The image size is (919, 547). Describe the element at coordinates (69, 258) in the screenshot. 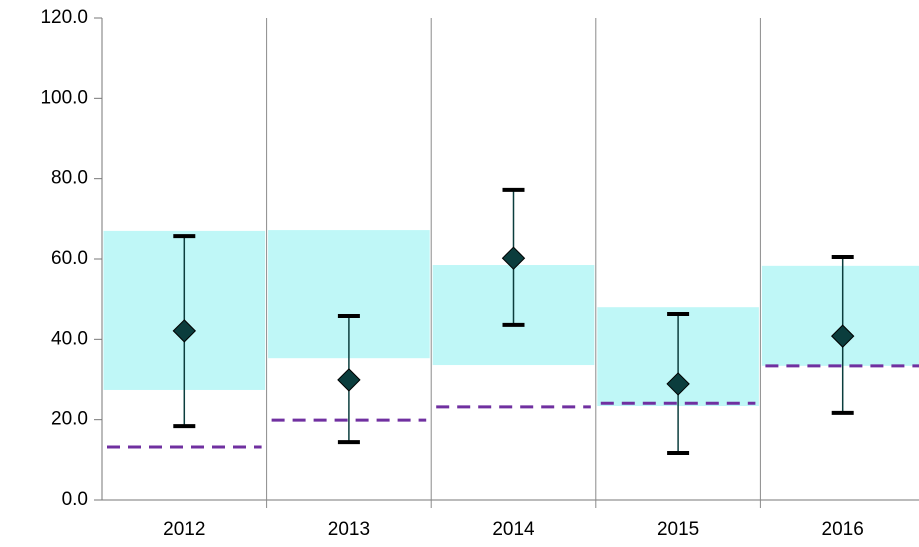

I see `y-tick-label: 60.0` at that location.